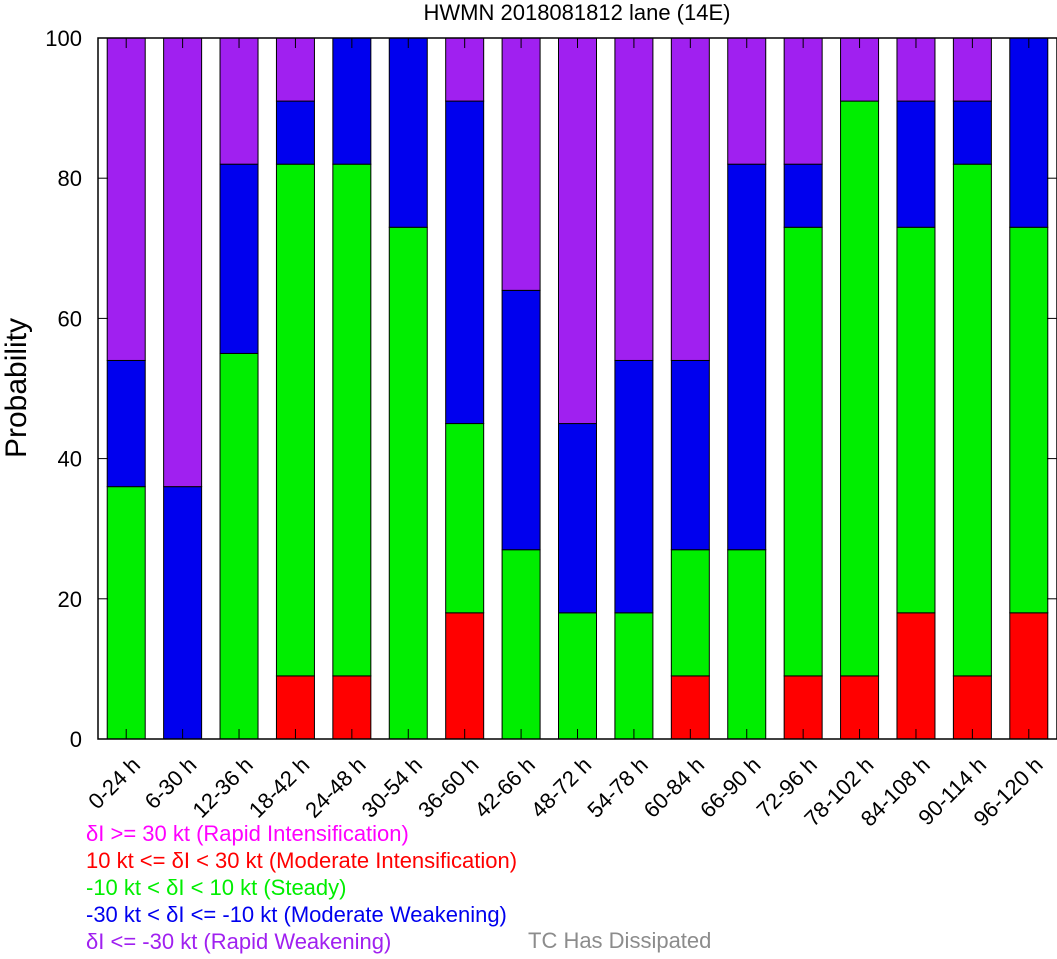 Image resolution: width=1057 pixels, height=959 pixels. I want to click on x-tick-label: 42-66 h, so click(504, 787).